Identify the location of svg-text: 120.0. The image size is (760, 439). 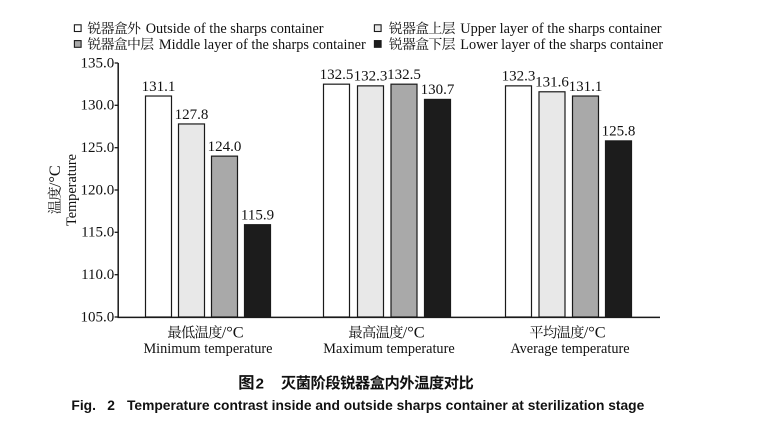
(98, 190).